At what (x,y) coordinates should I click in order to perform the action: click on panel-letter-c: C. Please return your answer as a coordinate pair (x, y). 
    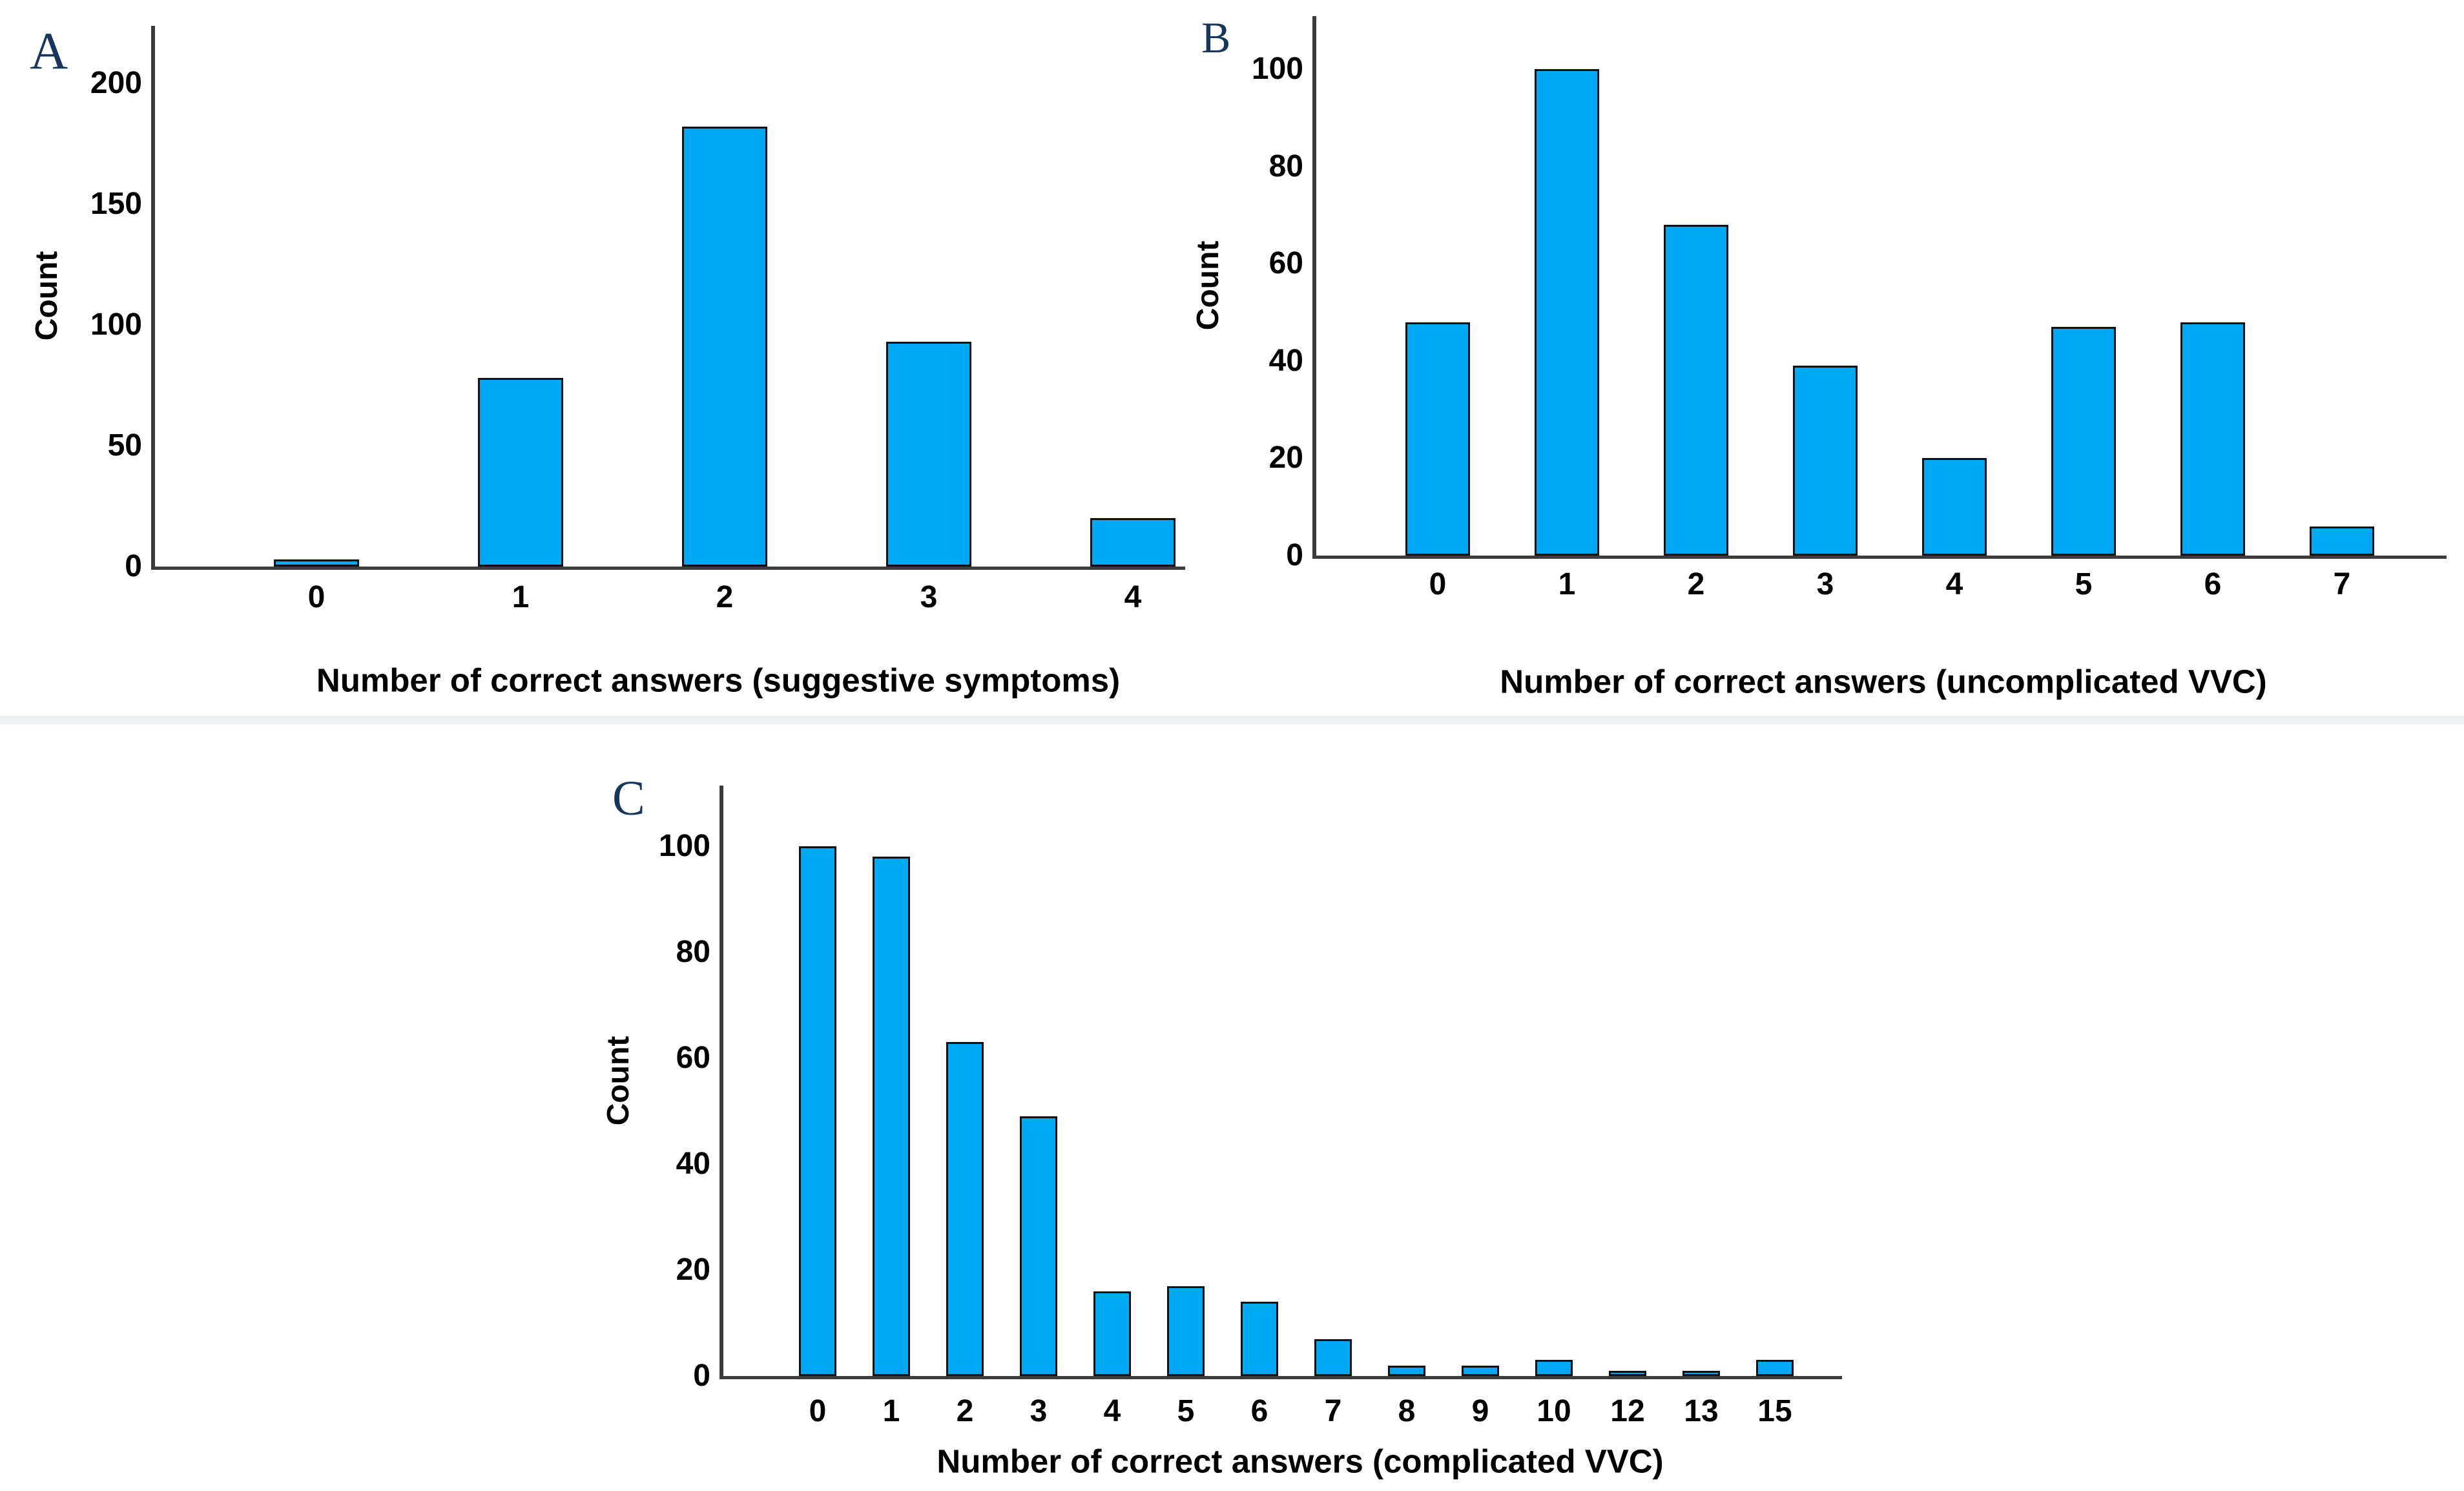
    Looking at the image, I should click on (629, 798).